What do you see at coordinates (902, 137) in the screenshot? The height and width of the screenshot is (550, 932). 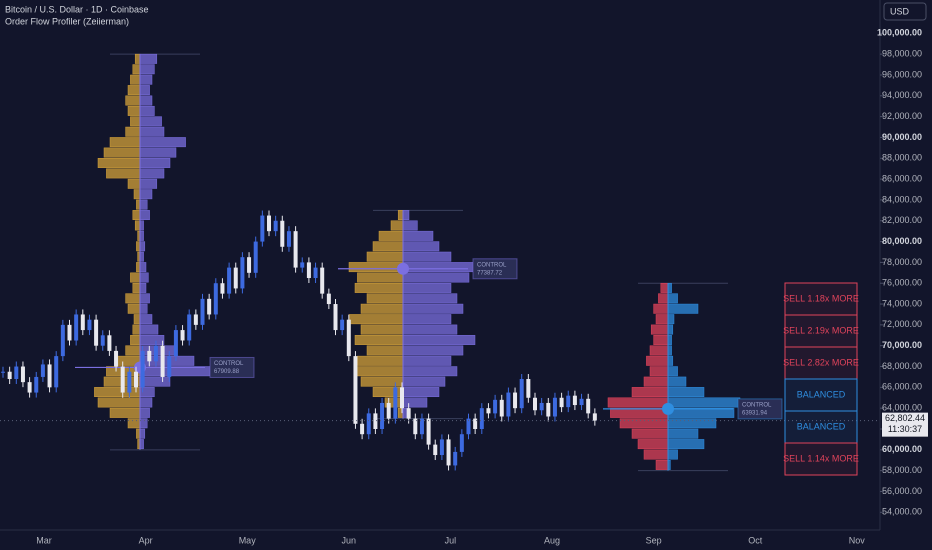 I see `y-tick-label: 90,000.00` at bounding box center [902, 137].